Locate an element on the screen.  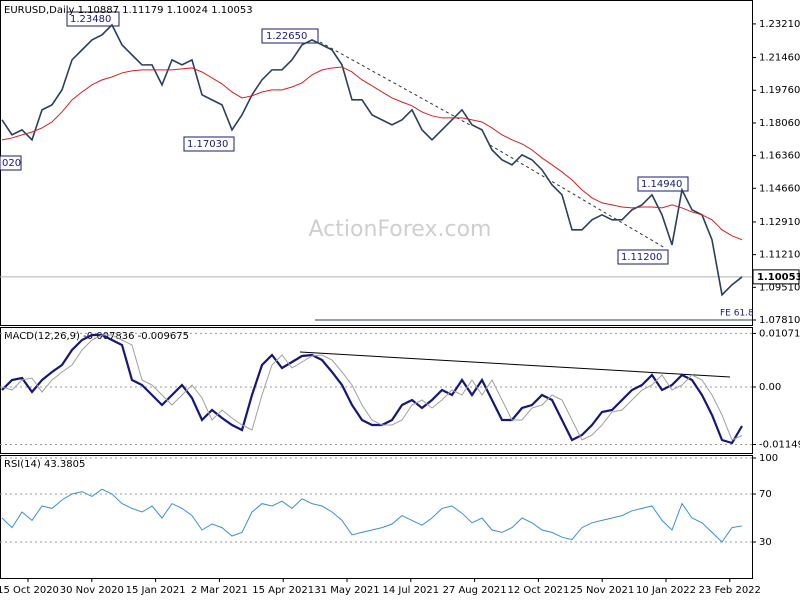
y-tick-label: 1.12910 is located at coordinates (779, 222).